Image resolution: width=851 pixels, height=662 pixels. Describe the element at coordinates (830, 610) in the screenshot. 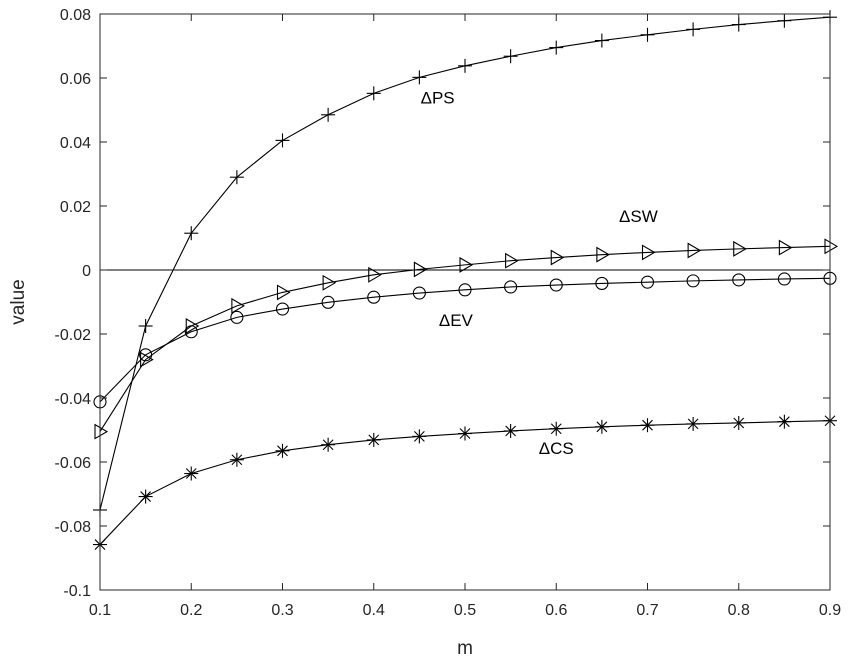

I see `x-tick-label: 0.9` at that location.